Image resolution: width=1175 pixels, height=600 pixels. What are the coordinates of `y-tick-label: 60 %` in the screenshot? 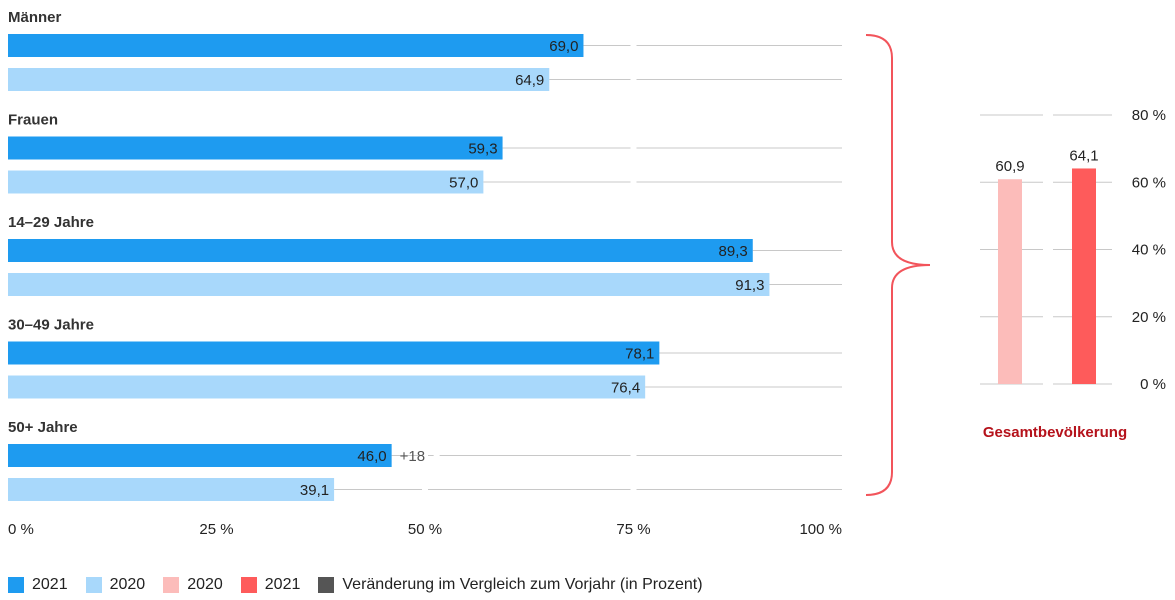 It's located at (1149, 182).